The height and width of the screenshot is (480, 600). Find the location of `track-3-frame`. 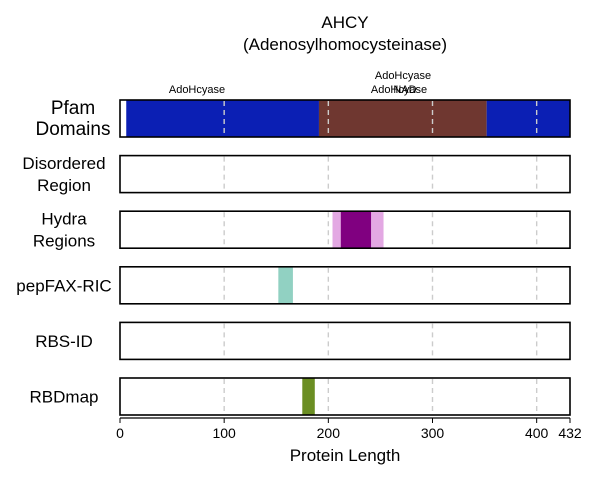

track-3-frame is located at coordinates (345, 285).